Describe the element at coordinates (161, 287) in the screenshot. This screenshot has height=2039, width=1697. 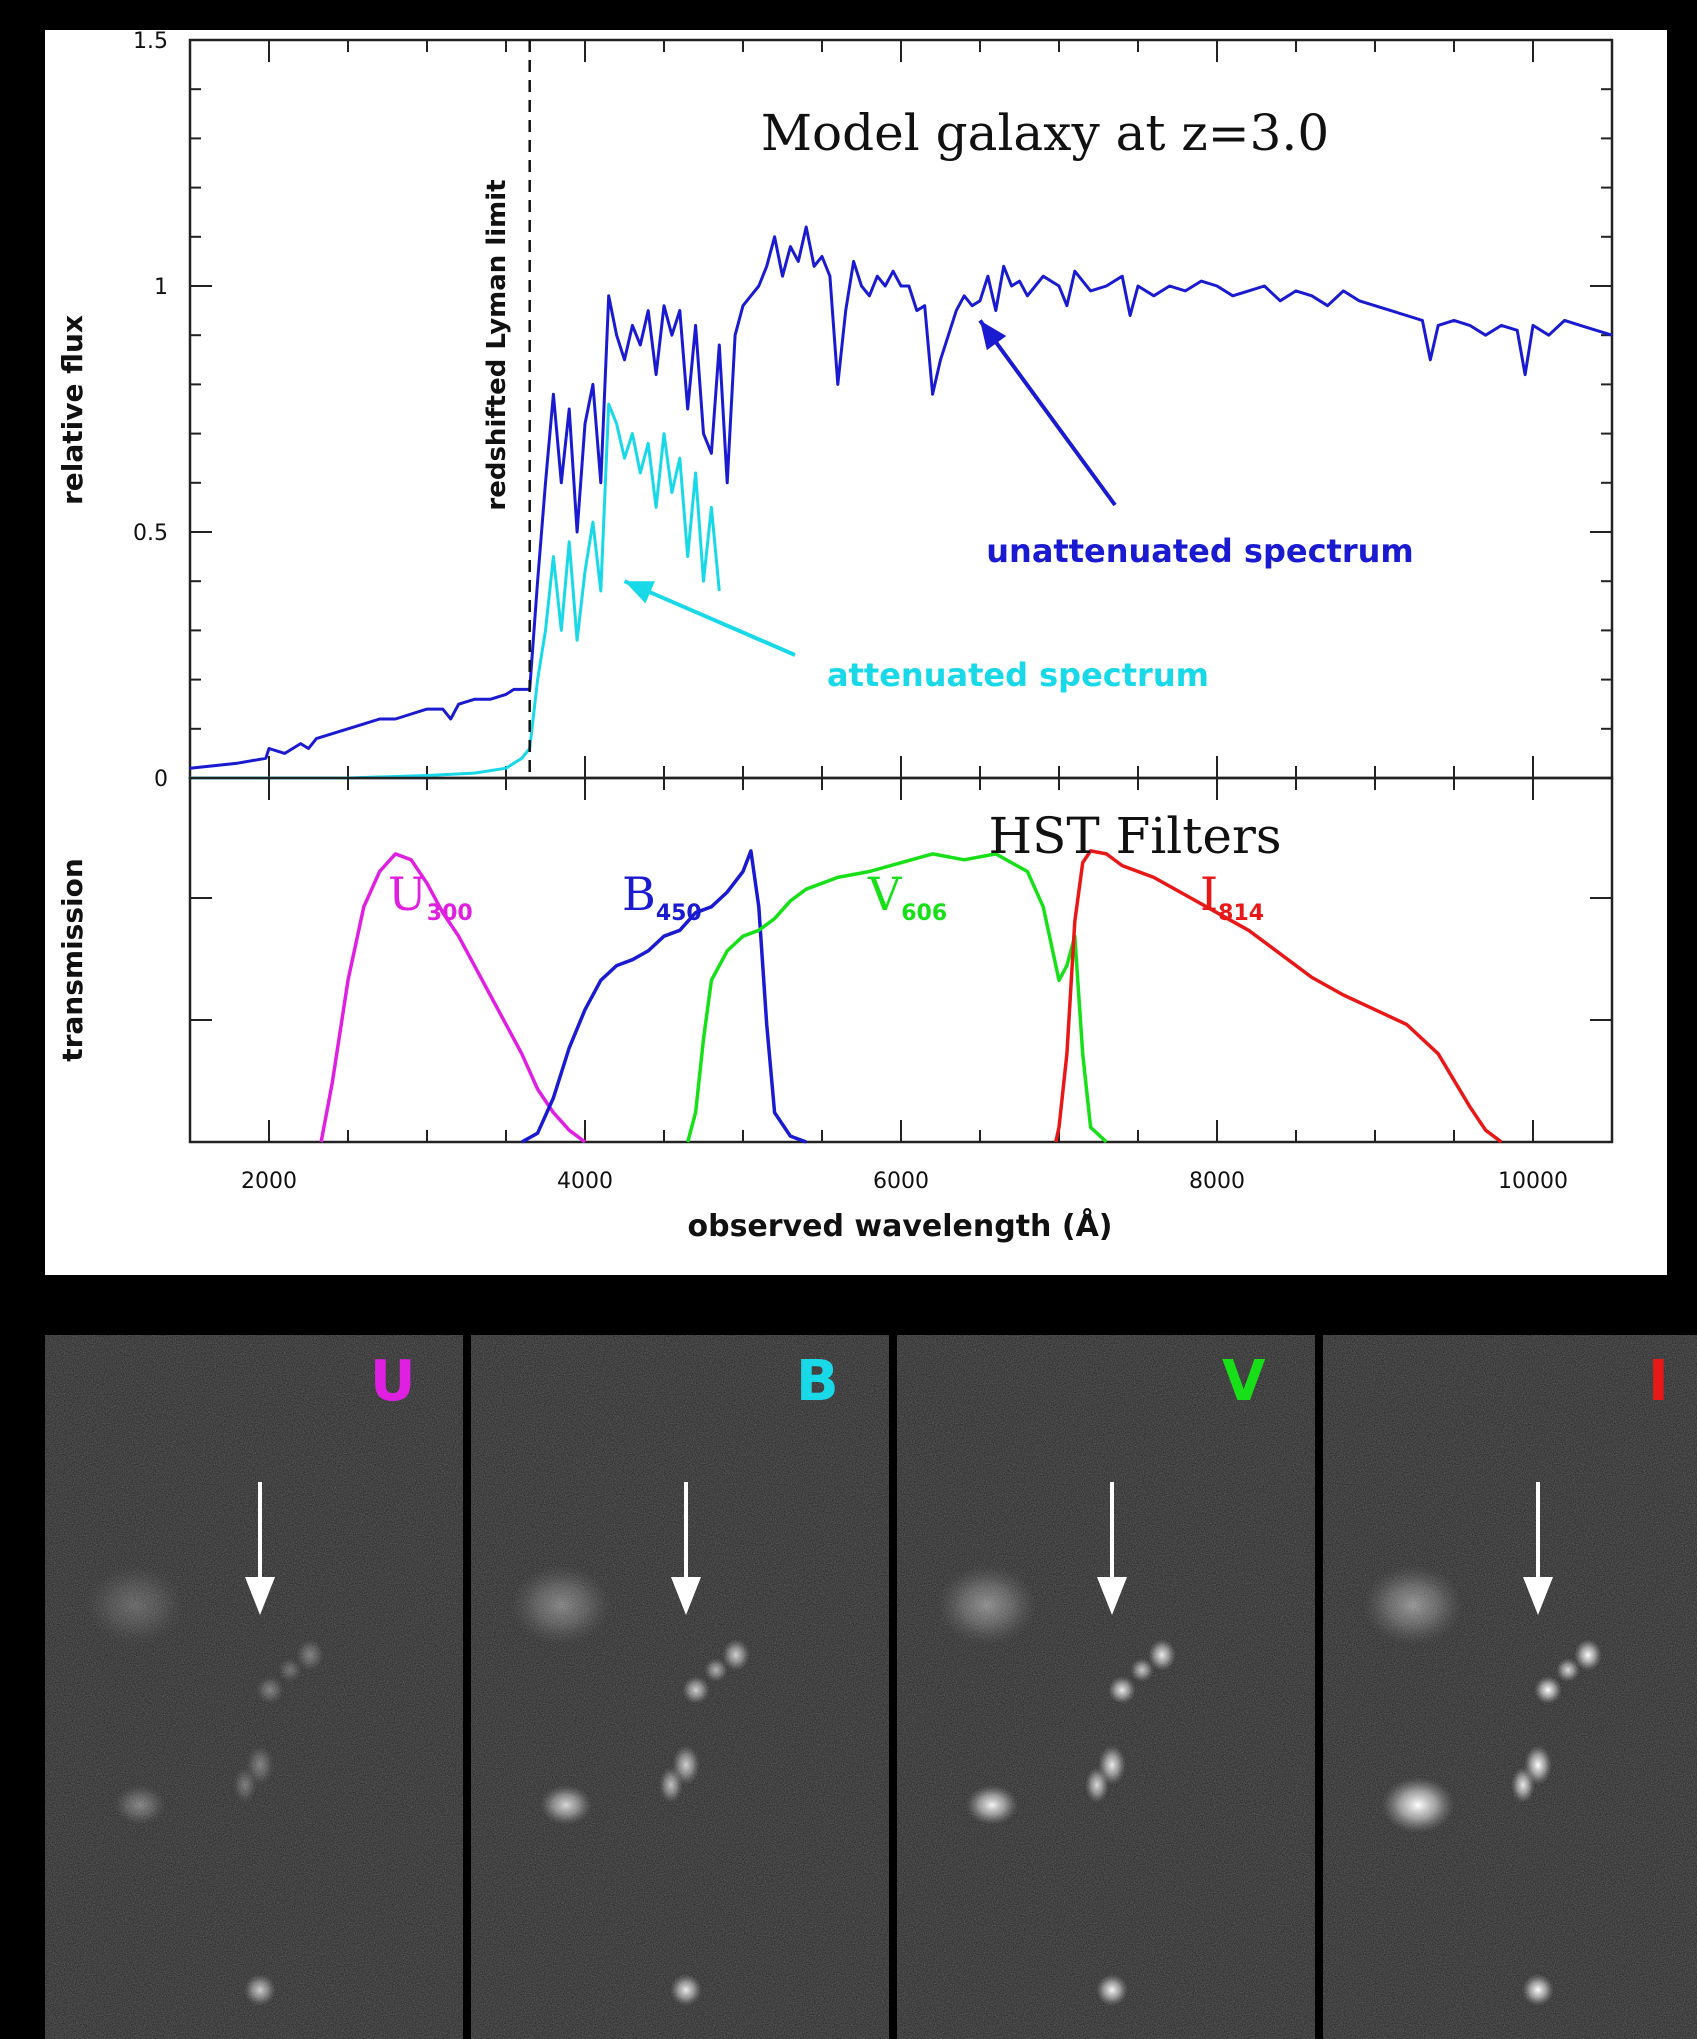
I see `y-tick-label: 1` at that location.